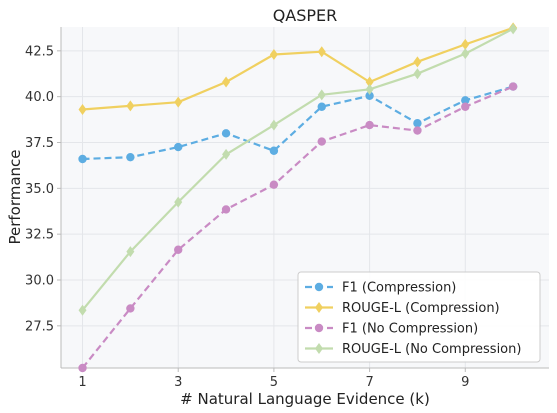 This screenshot has width=557, height=413. What do you see at coordinates (178, 382) in the screenshot?
I see `x-tick-label: 3` at bounding box center [178, 382].